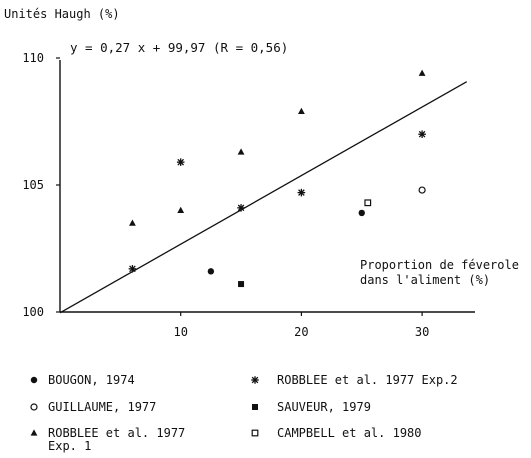 The image size is (531, 458). I want to click on x-tick-label: 10, so click(180, 332).